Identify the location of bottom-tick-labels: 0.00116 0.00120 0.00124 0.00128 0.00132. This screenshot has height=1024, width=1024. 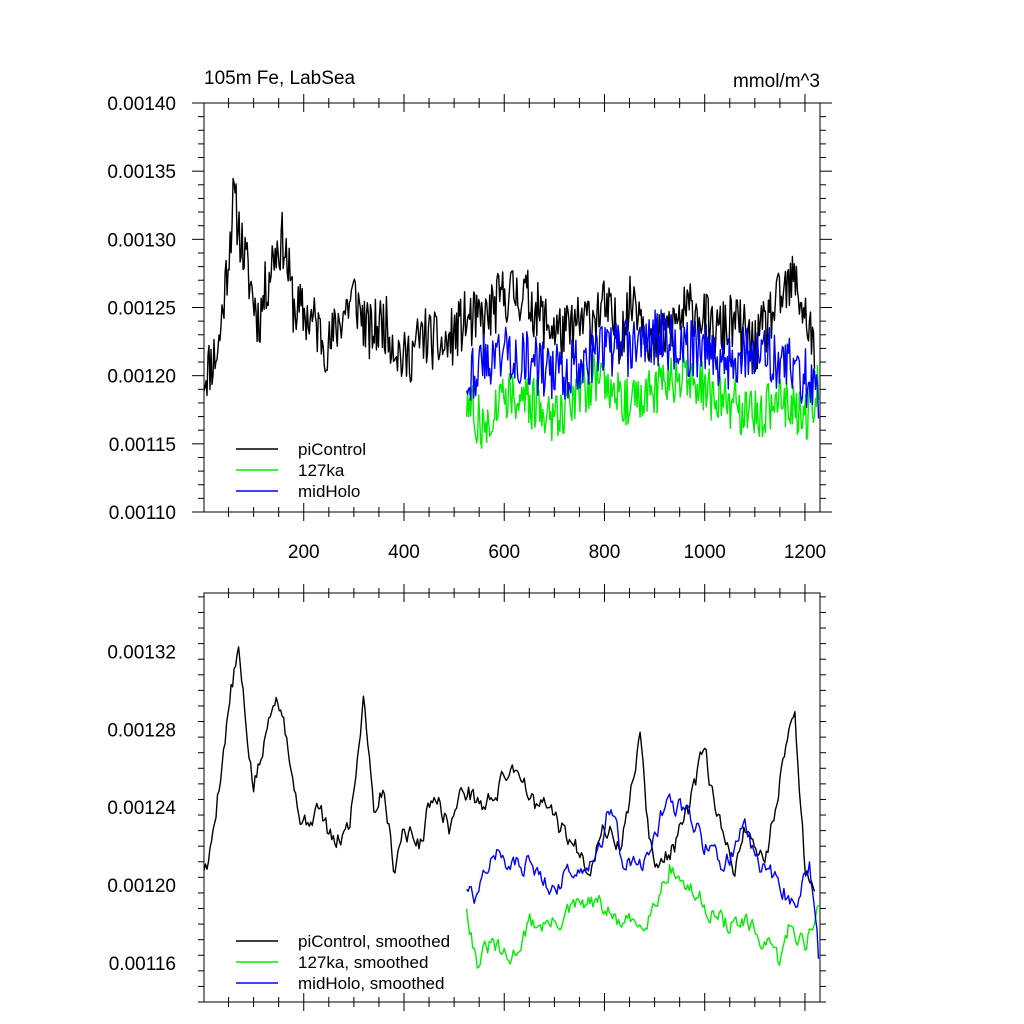
(141, 808).